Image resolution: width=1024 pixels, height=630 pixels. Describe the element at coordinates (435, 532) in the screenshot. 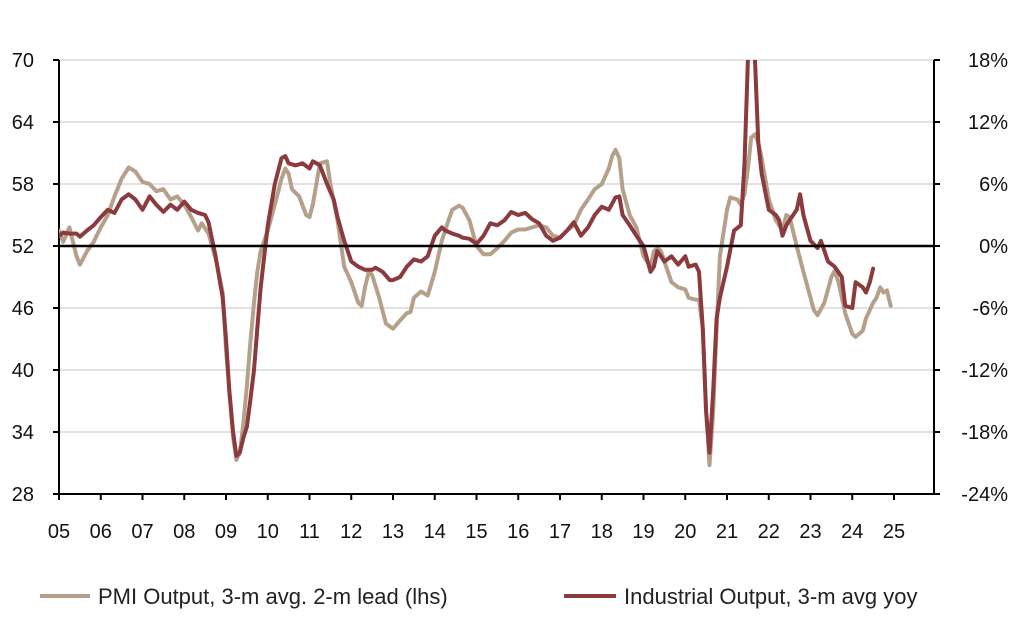

I see `x-tick-label: 14` at that location.